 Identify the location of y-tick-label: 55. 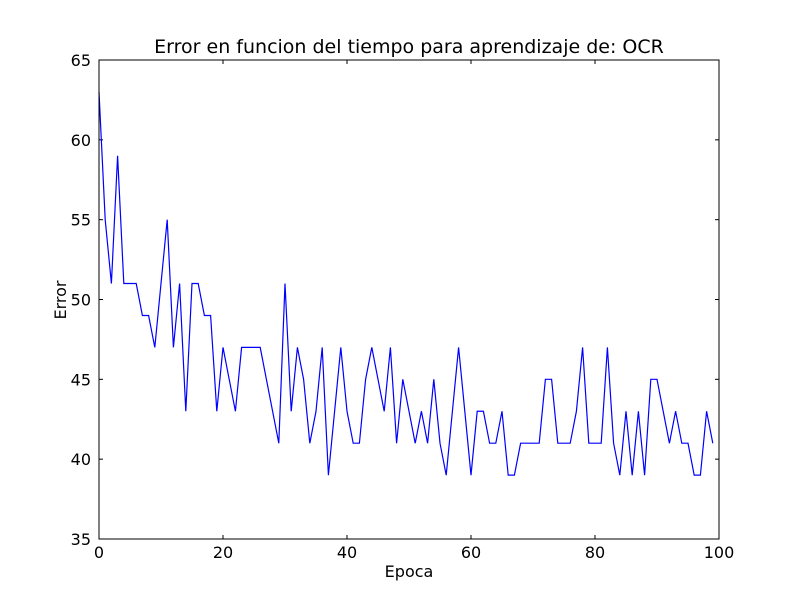
(81, 220).